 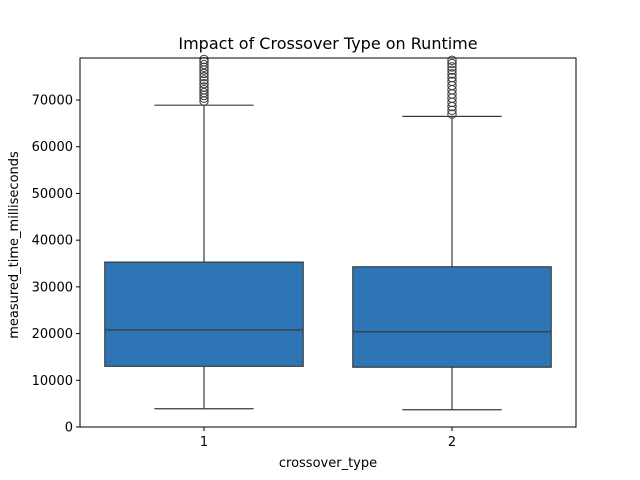 I want to click on y-tick-label: 20000, so click(x=52, y=334).